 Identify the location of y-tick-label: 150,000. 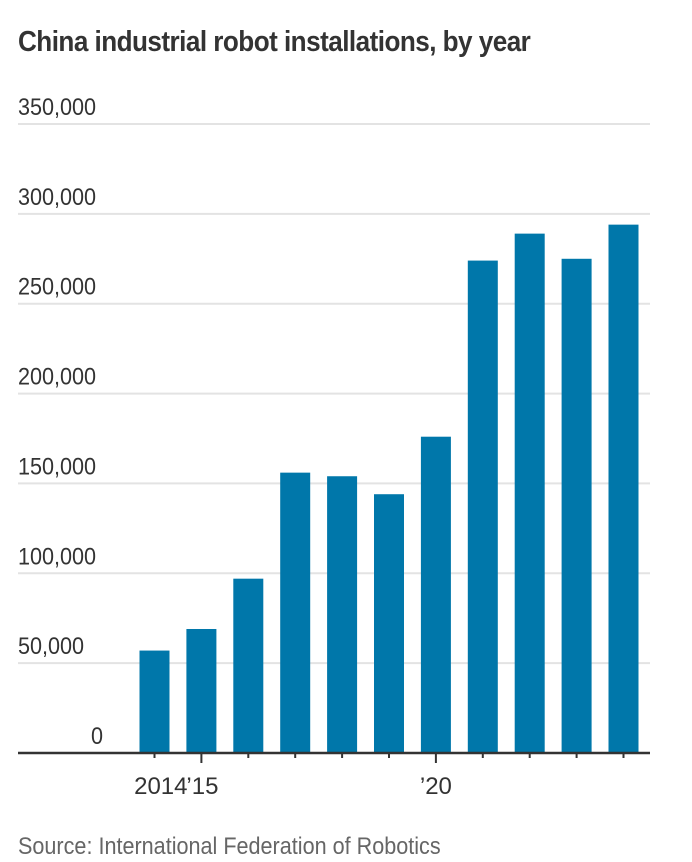
(57, 465).